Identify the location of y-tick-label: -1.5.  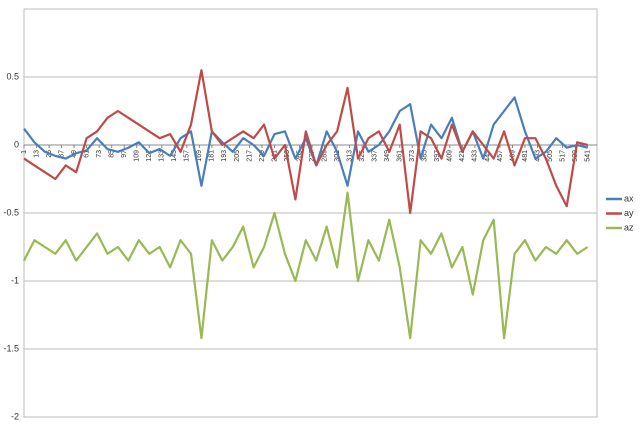
(11, 348).